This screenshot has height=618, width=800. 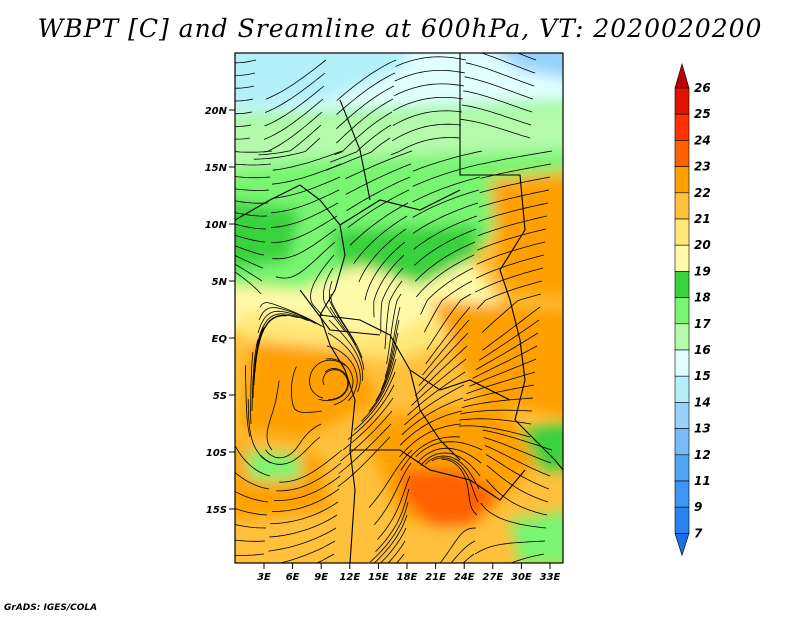 I want to click on colorbar-label: 11, so click(x=702, y=481).